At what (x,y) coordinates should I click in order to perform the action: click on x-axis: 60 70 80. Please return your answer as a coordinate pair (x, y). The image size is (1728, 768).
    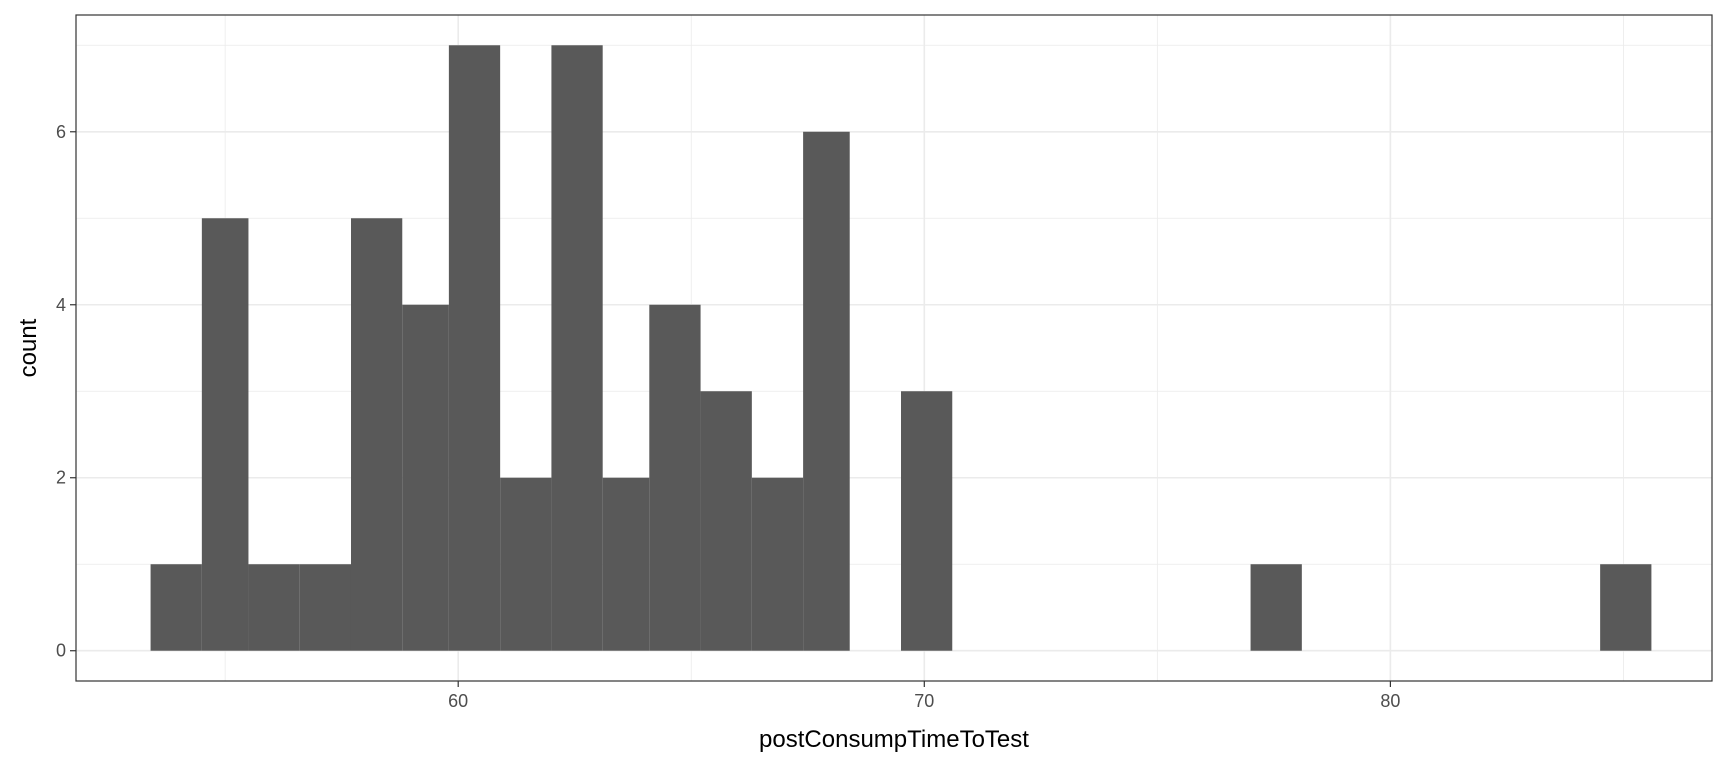
    Looking at the image, I should click on (924, 696).